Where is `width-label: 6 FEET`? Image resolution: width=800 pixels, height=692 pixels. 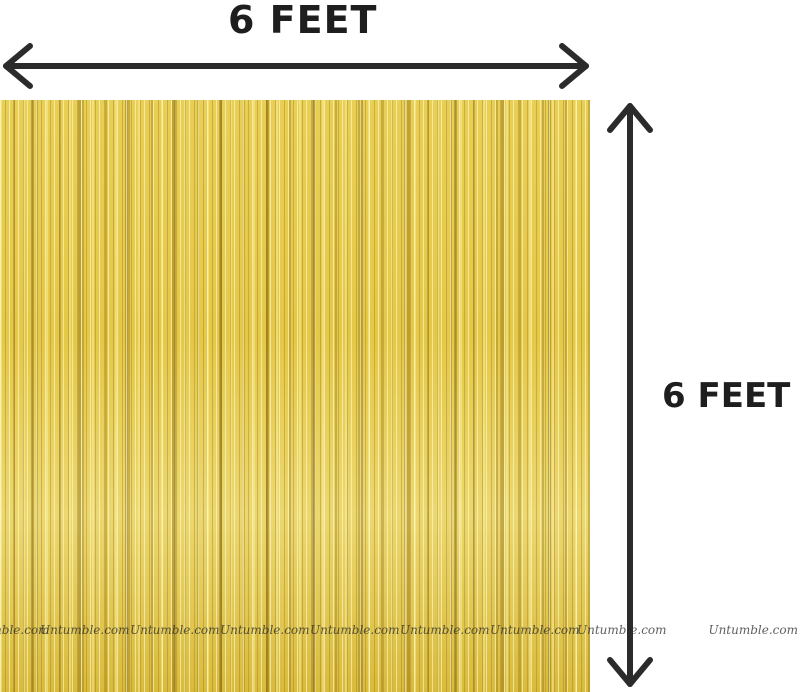
width-label: 6 FEET is located at coordinates (303, 21).